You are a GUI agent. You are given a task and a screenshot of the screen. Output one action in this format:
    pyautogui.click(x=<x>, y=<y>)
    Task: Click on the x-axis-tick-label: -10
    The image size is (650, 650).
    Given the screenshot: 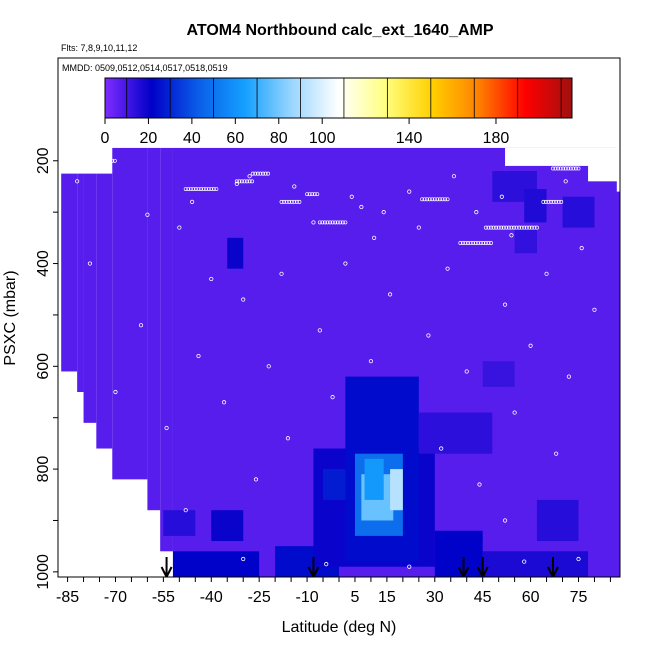 What is the action you would take?
    pyautogui.click(x=307, y=597)
    